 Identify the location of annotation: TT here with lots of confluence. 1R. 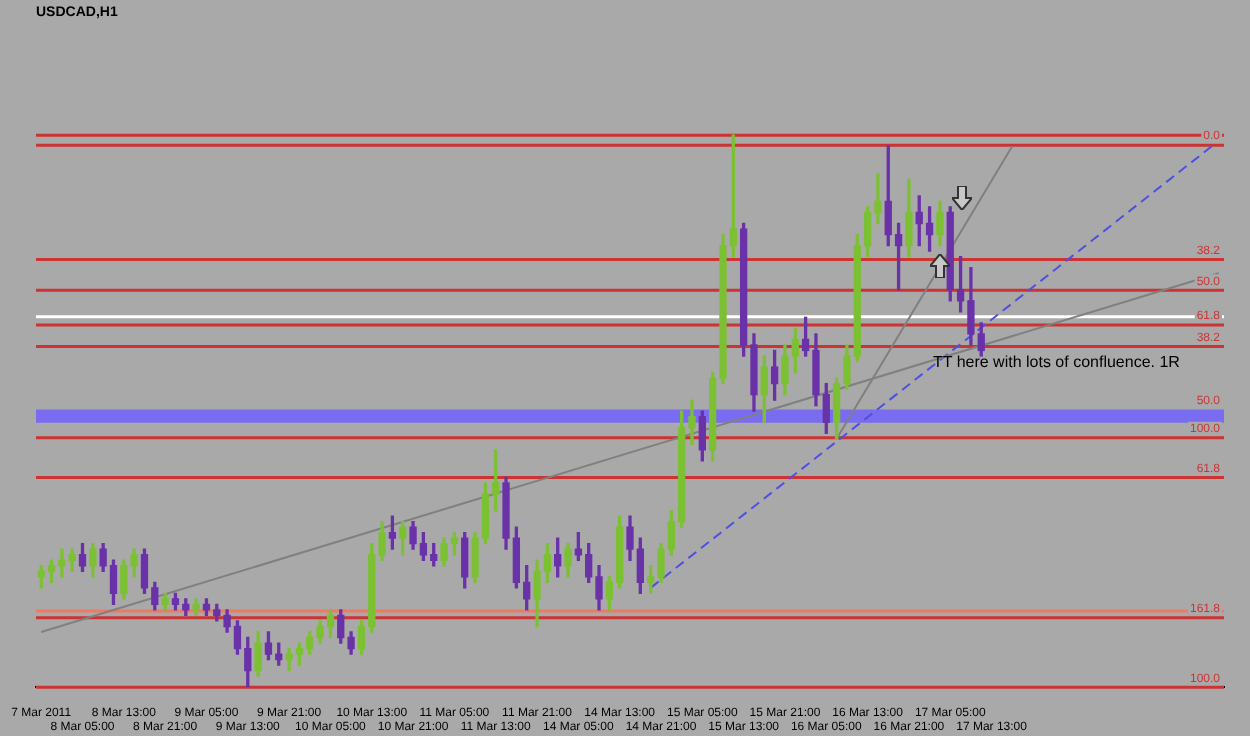
(1056, 362).